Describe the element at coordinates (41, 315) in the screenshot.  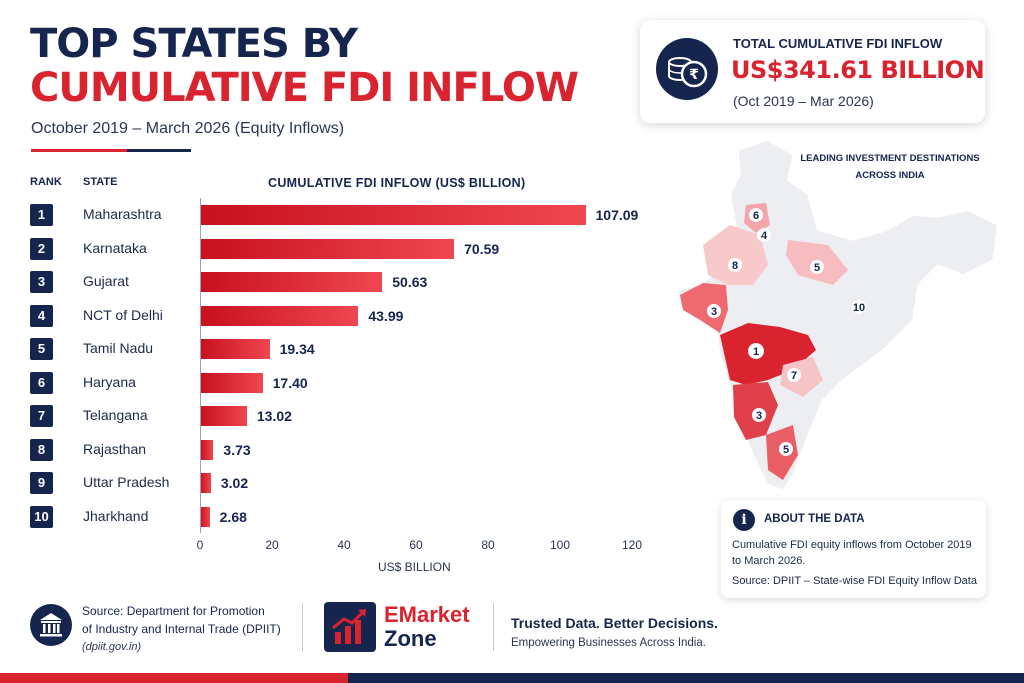
I see `rank-badge: 4` at that location.